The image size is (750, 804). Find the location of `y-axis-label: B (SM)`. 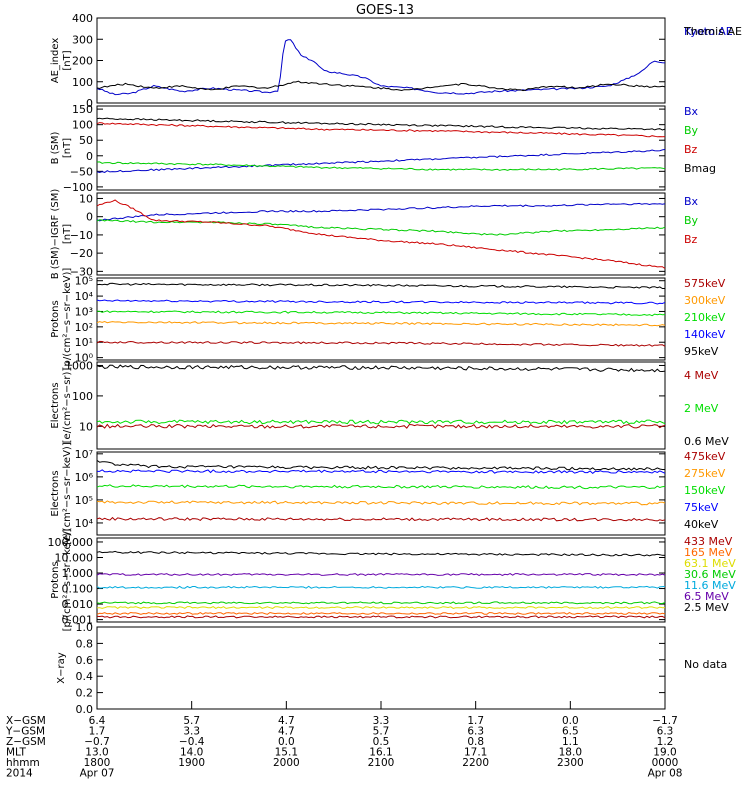

y-axis-label: B (SM) is located at coordinates (55, 147).